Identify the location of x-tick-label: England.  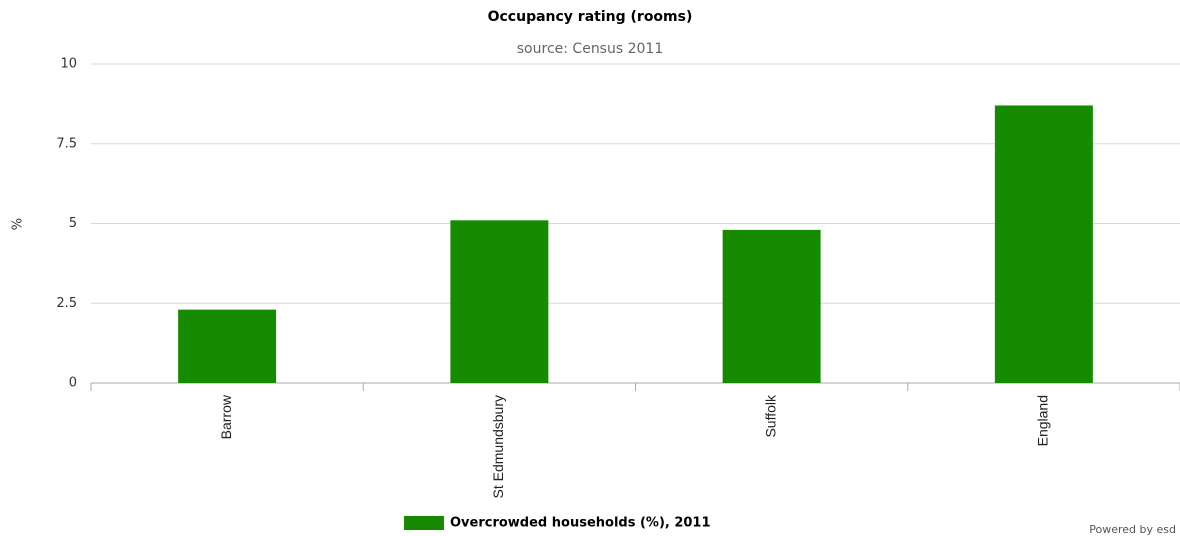
(1043, 420).